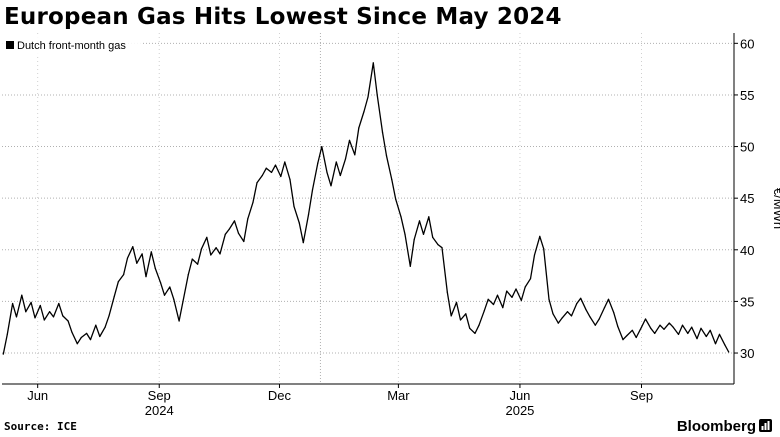 The image size is (780, 437). Describe the element at coordinates (398, 395) in the screenshot. I see `x-tick-label: Mar` at that location.